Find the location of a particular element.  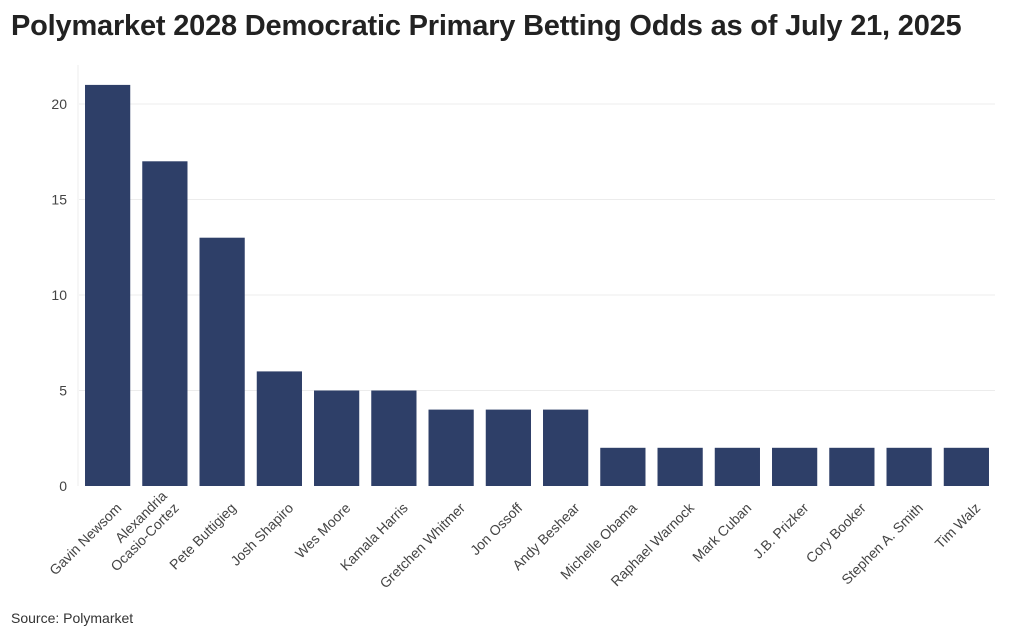

x-tick-label-line: Mark Cuban is located at coordinates (721, 532).